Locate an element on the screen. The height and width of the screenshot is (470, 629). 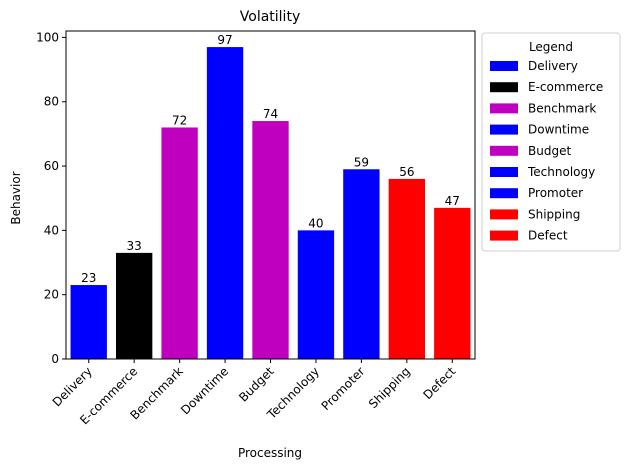
bar-defect is located at coordinates (452, 283).